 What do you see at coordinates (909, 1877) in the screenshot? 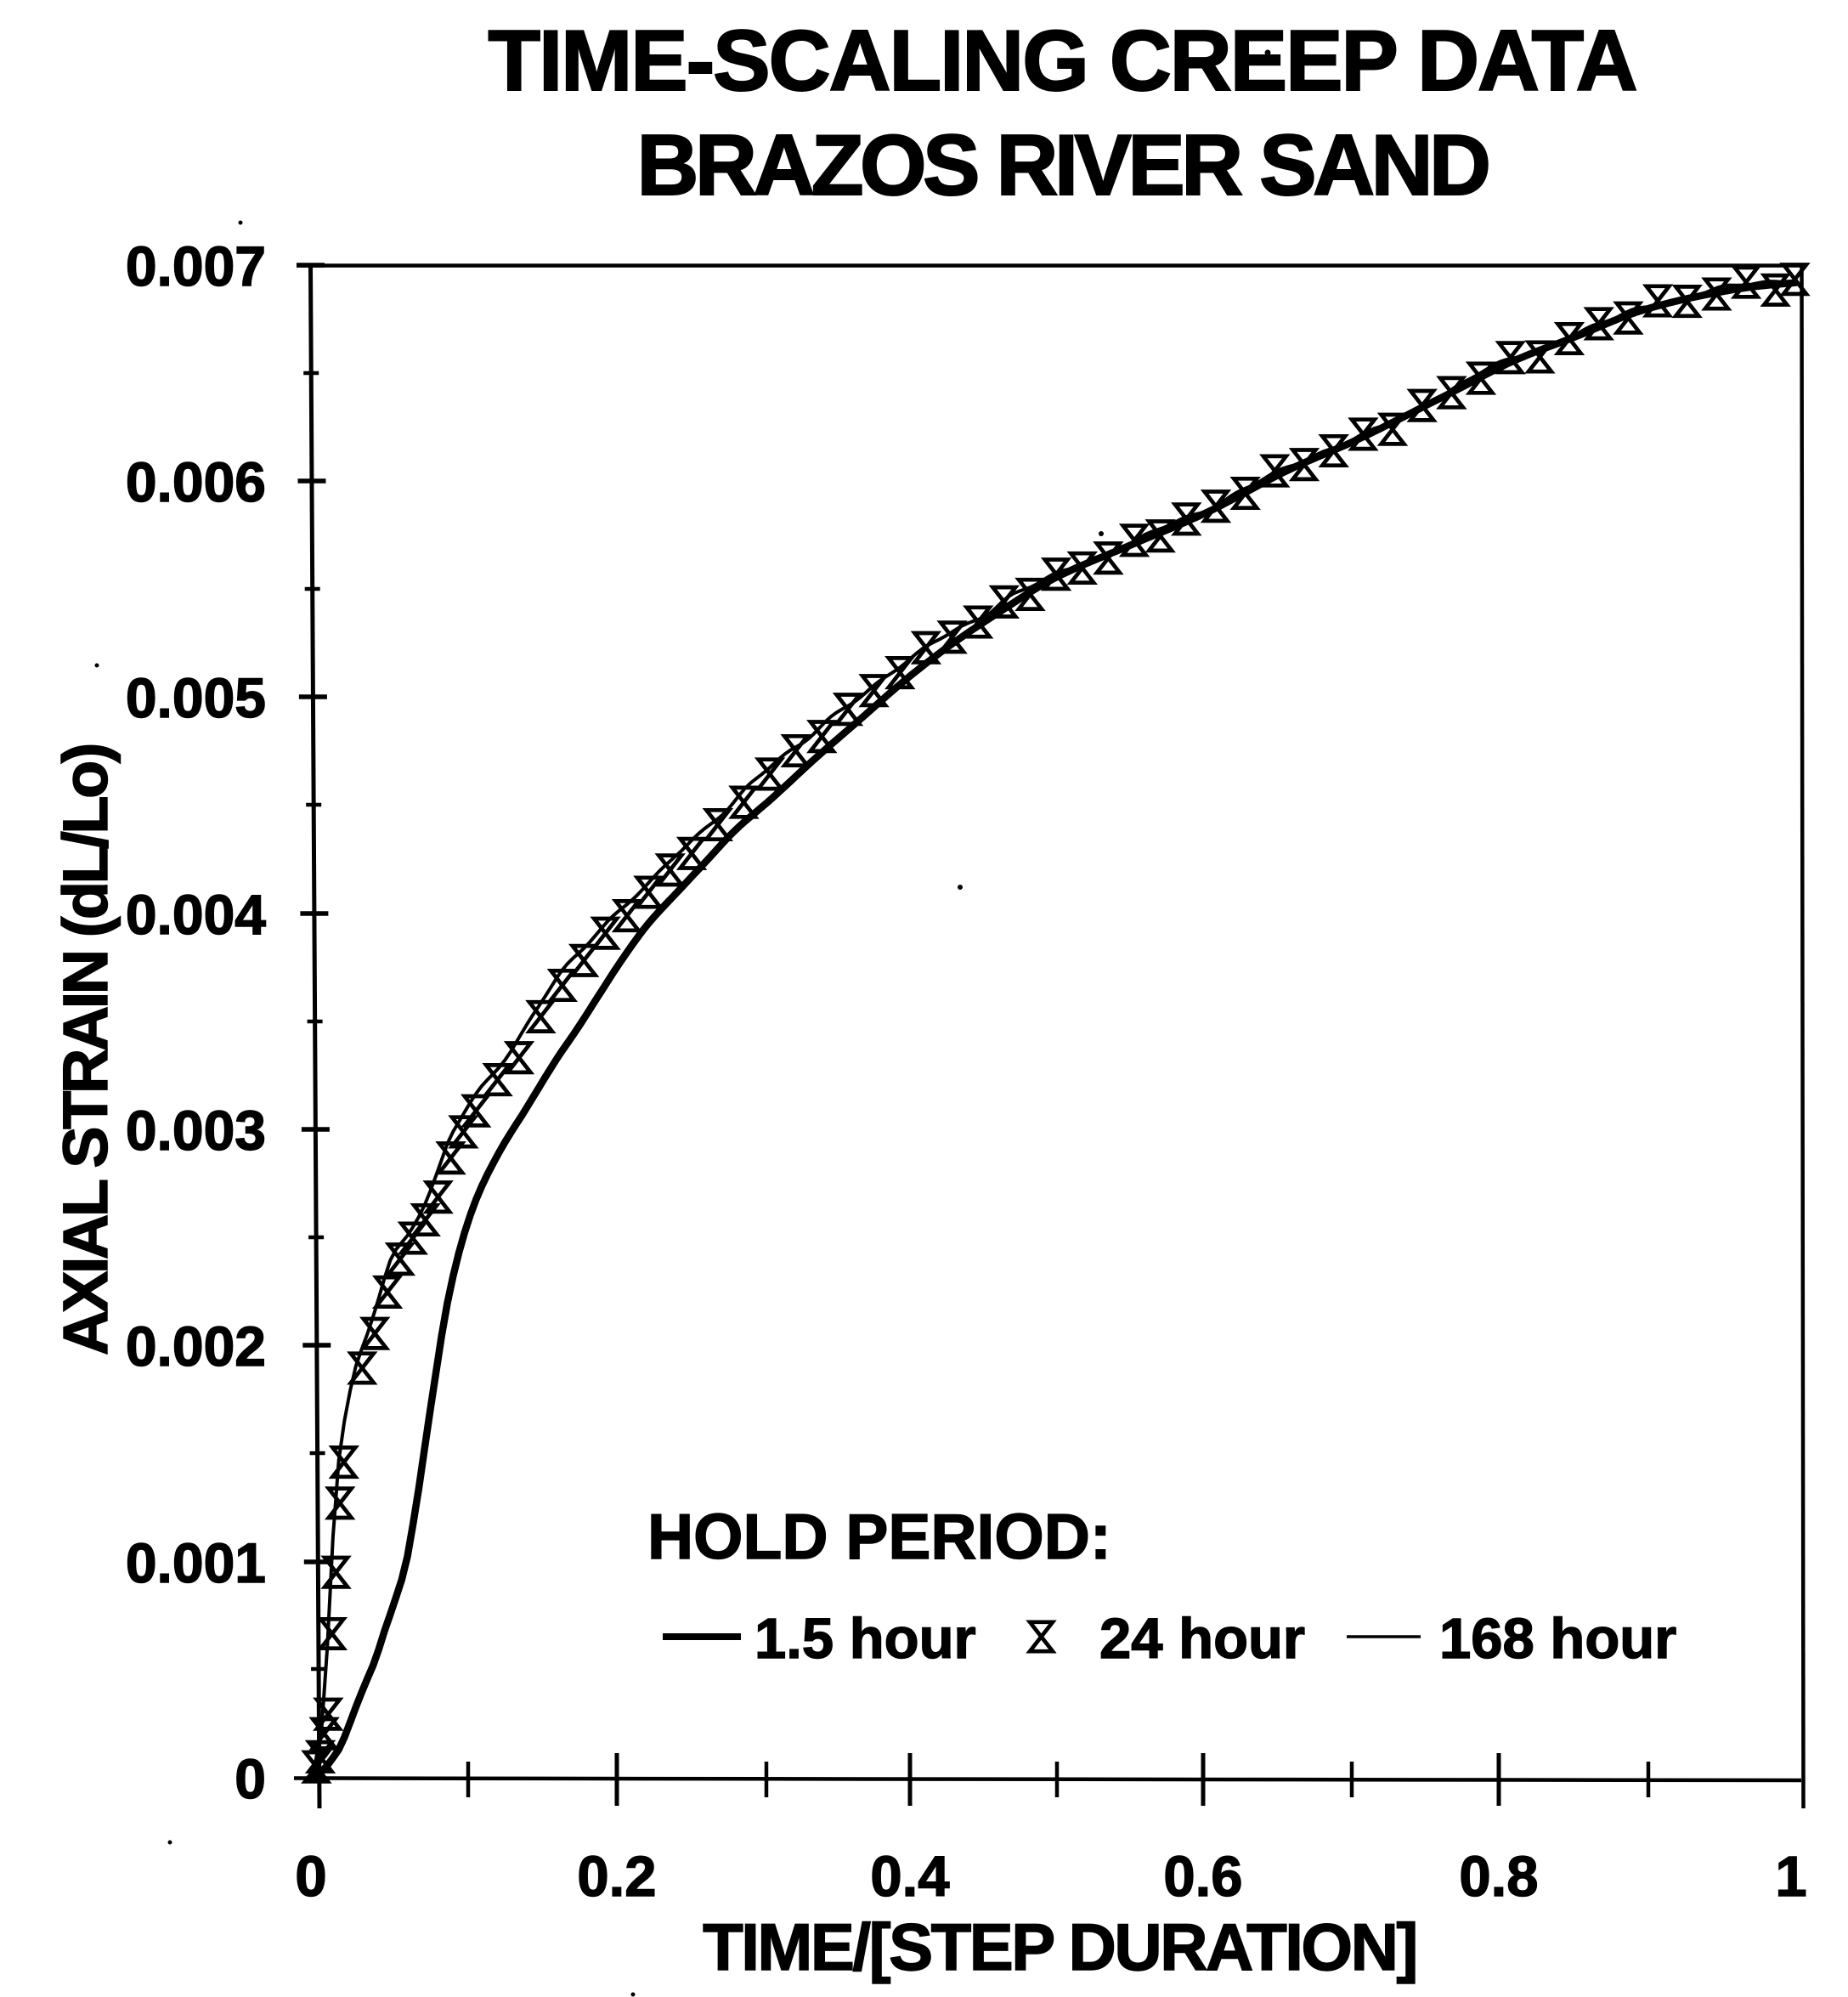
I see `svg-text: 0.4` at bounding box center [909, 1877].